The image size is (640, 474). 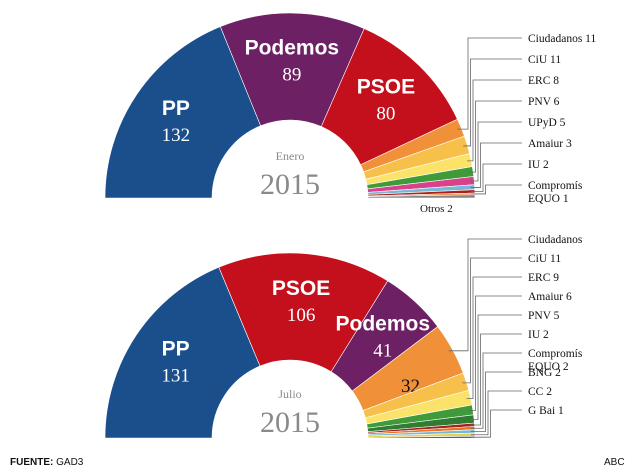 What do you see at coordinates (290, 156) in the screenshot?
I see `center-month: Enero` at bounding box center [290, 156].